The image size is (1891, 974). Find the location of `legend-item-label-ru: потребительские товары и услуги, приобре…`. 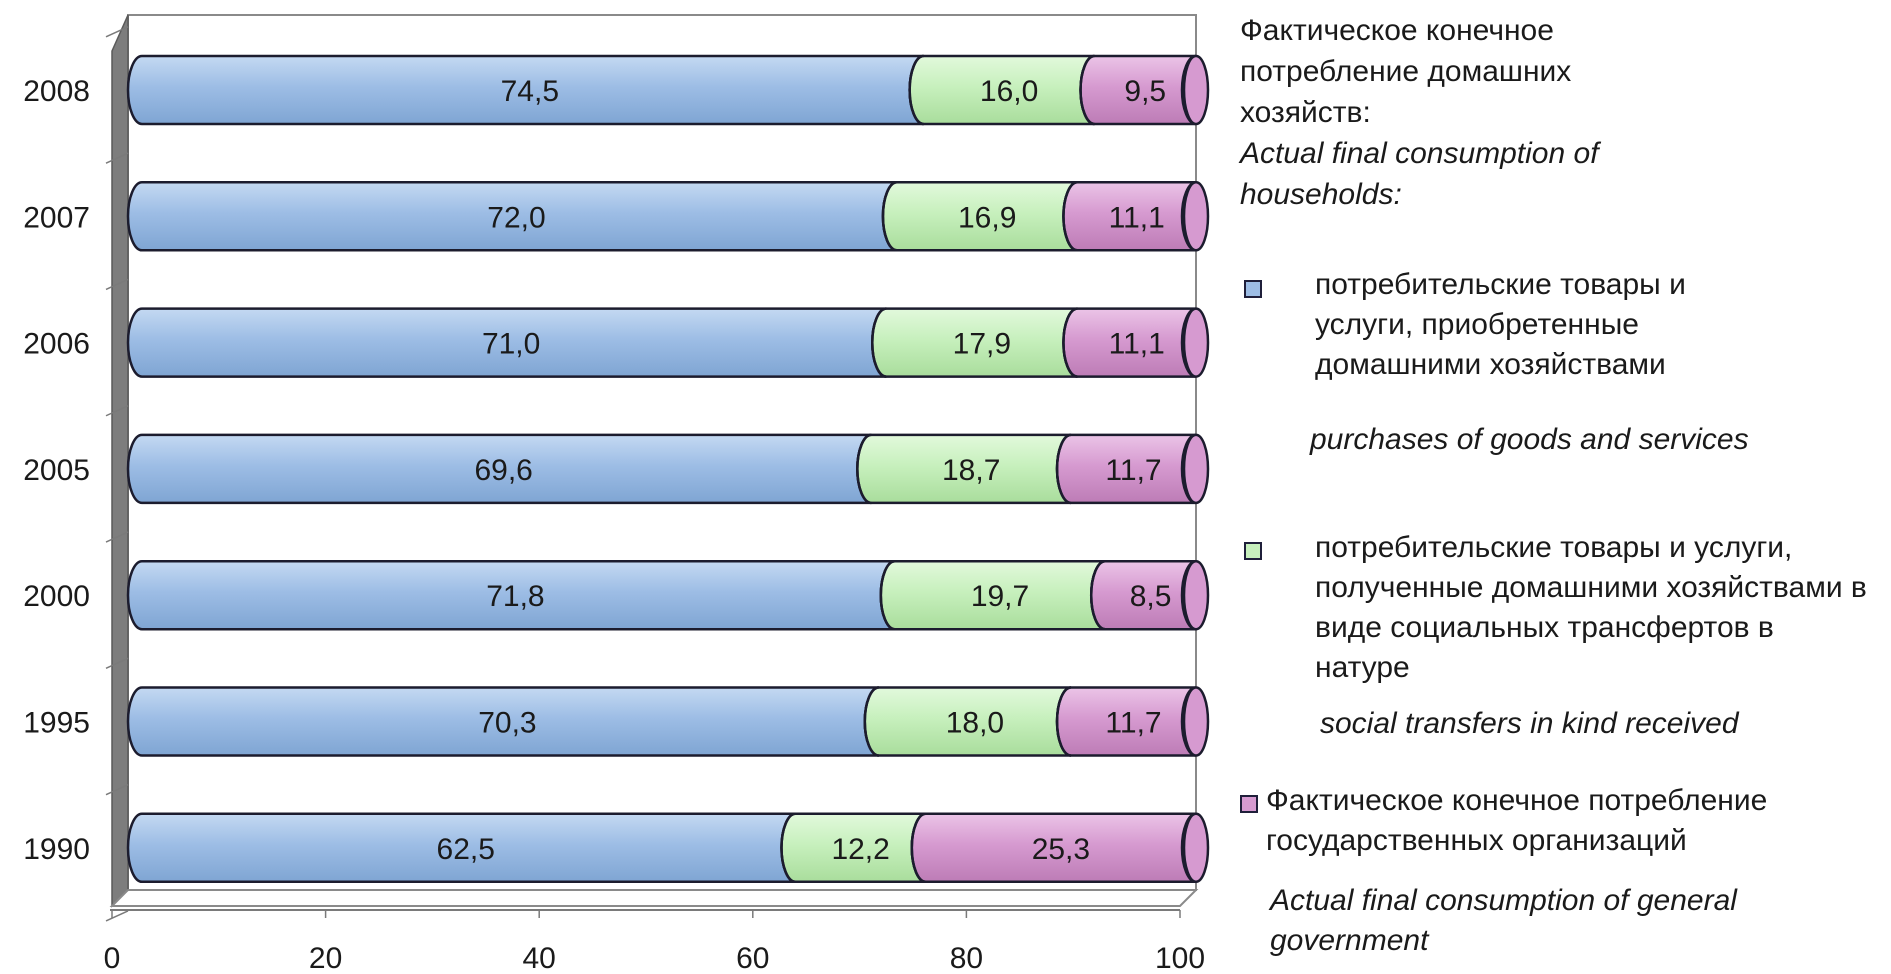

legend-item-label-ru: потребительские товары и услуги, приобре… is located at coordinates (1500, 324).